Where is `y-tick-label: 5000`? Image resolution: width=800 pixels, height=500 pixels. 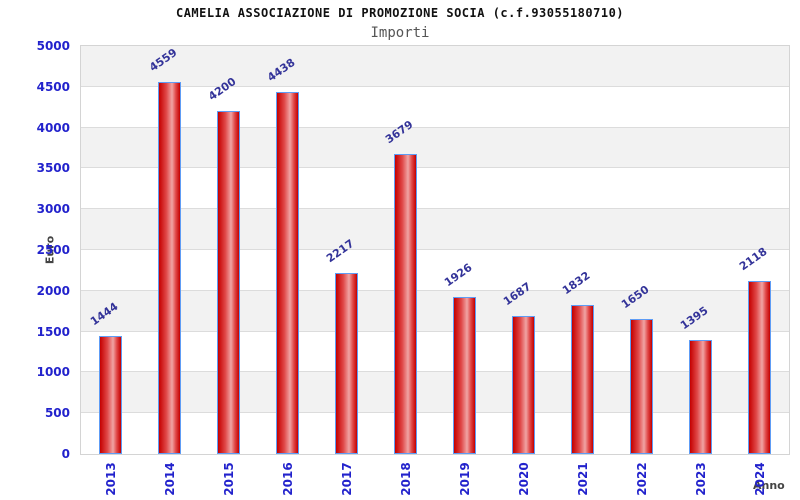
y-tick-label: 5000 is located at coordinates (53, 46).